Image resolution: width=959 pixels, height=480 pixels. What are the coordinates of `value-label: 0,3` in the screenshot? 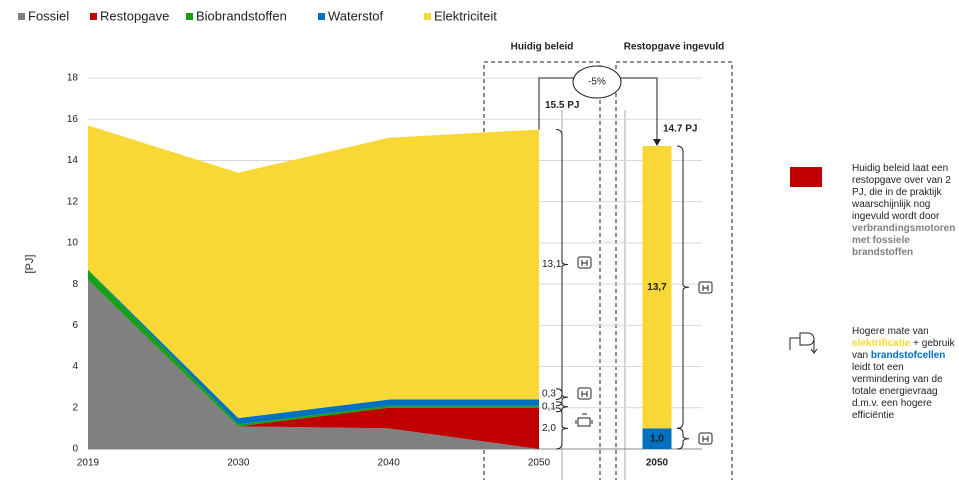 It's located at (549, 393).